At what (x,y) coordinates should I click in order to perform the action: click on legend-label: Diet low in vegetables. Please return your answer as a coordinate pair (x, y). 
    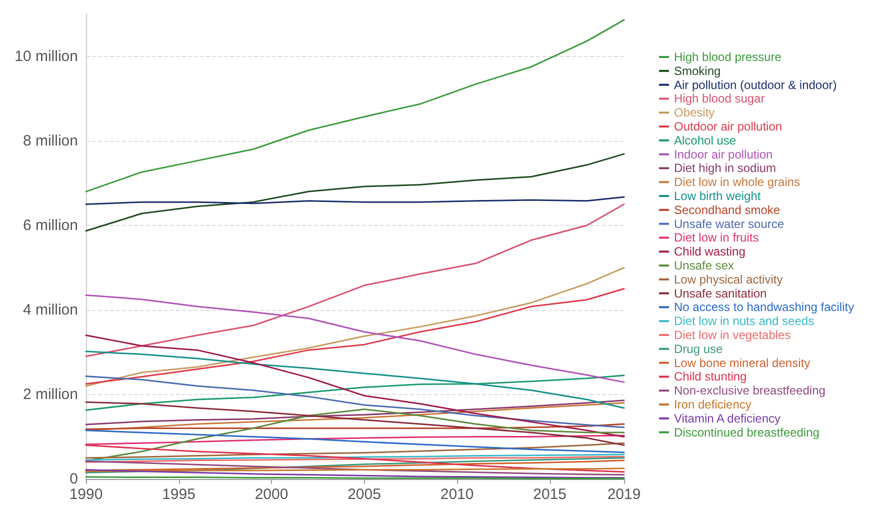
    Looking at the image, I should click on (732, 335).